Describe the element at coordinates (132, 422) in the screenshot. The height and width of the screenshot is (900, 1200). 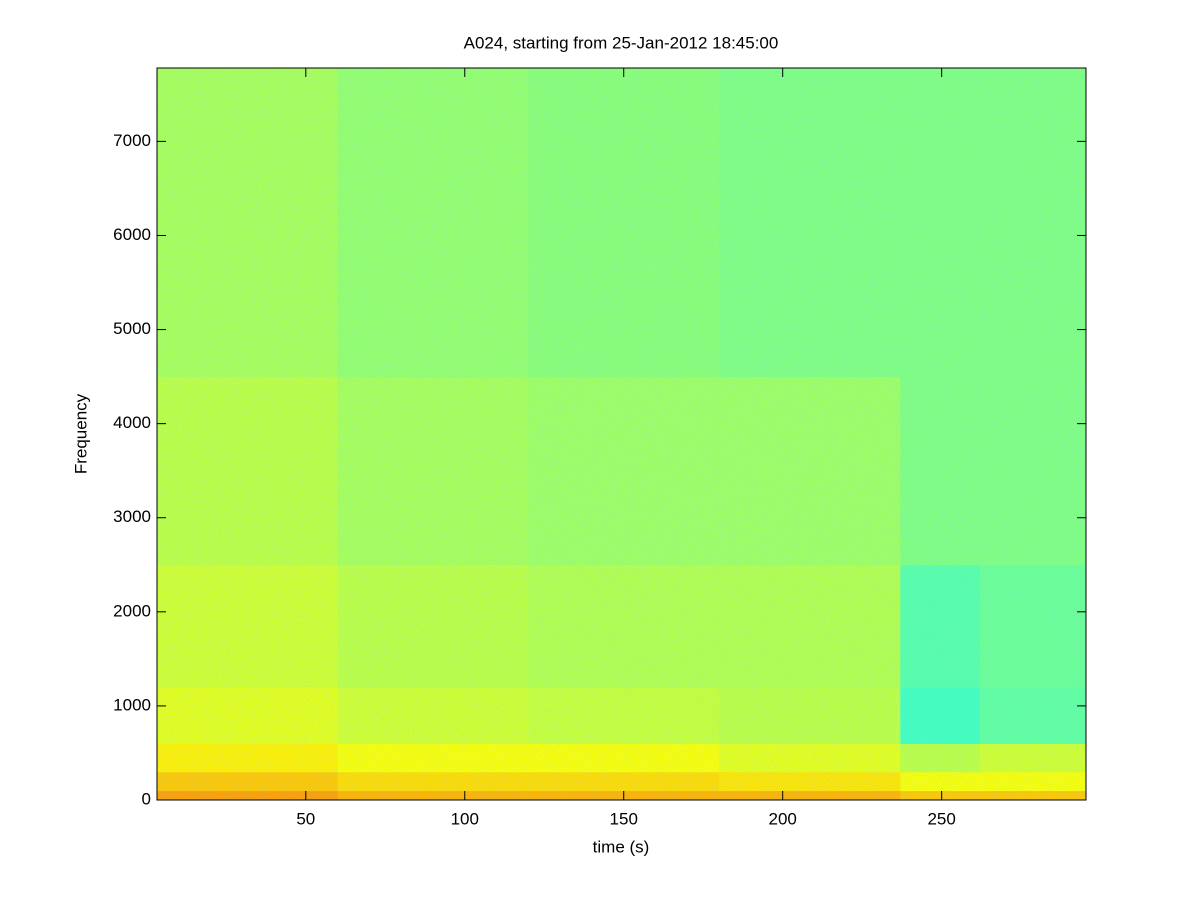
I see `y-tick-label: 4000` at that location.